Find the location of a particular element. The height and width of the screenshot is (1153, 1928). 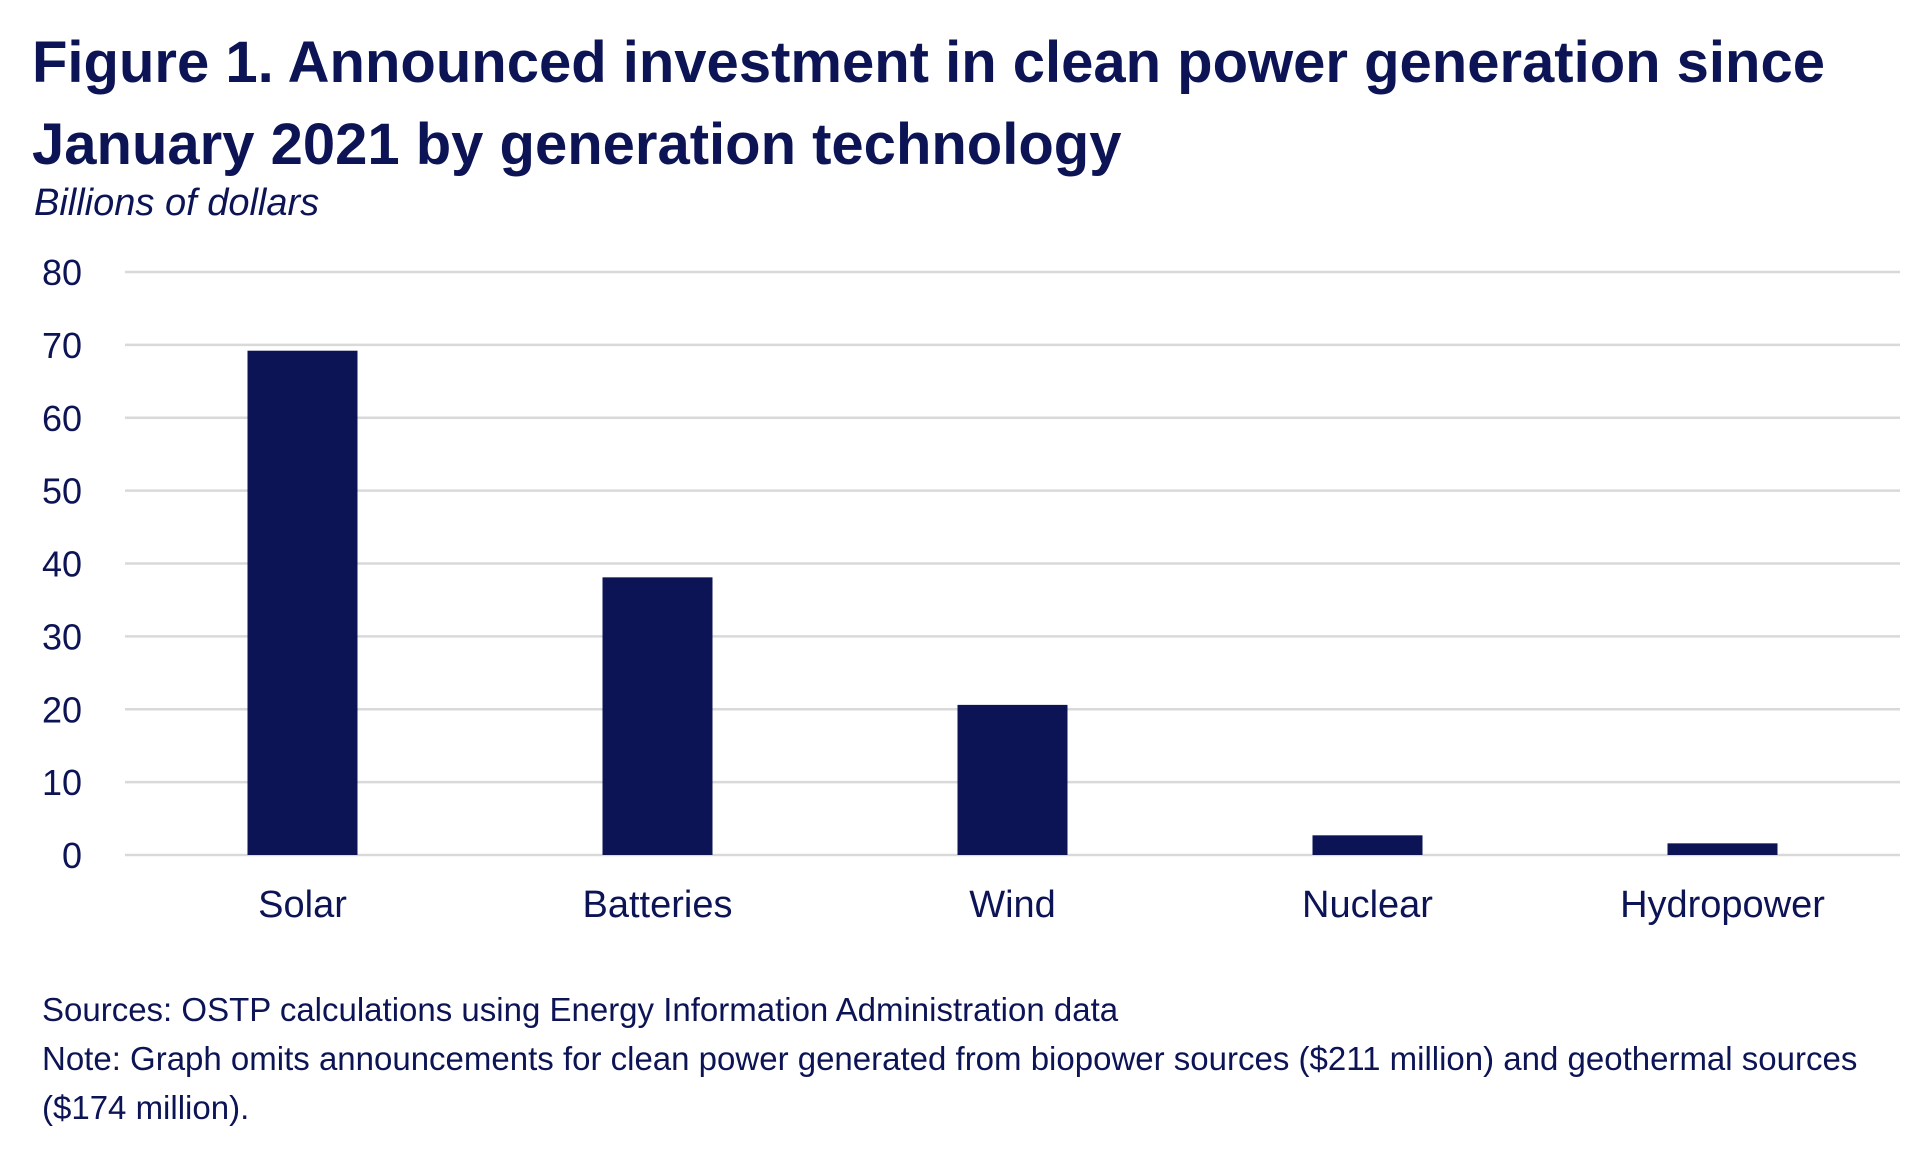

y-tick-label: 50 is located at coordinates (62, 491).